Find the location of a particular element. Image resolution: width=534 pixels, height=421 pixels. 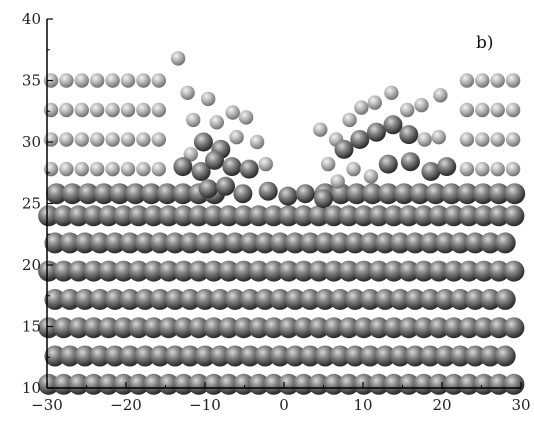

y-tick-label: 10 is located at coordinates (31, 388).